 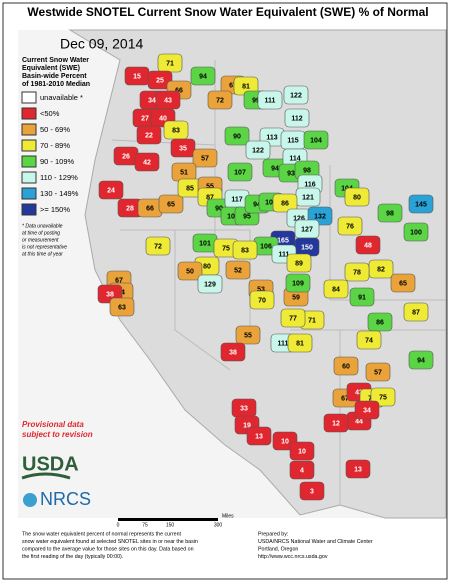 I want to click on nrcs-logo: NRCS, so click(x=65, y=499).